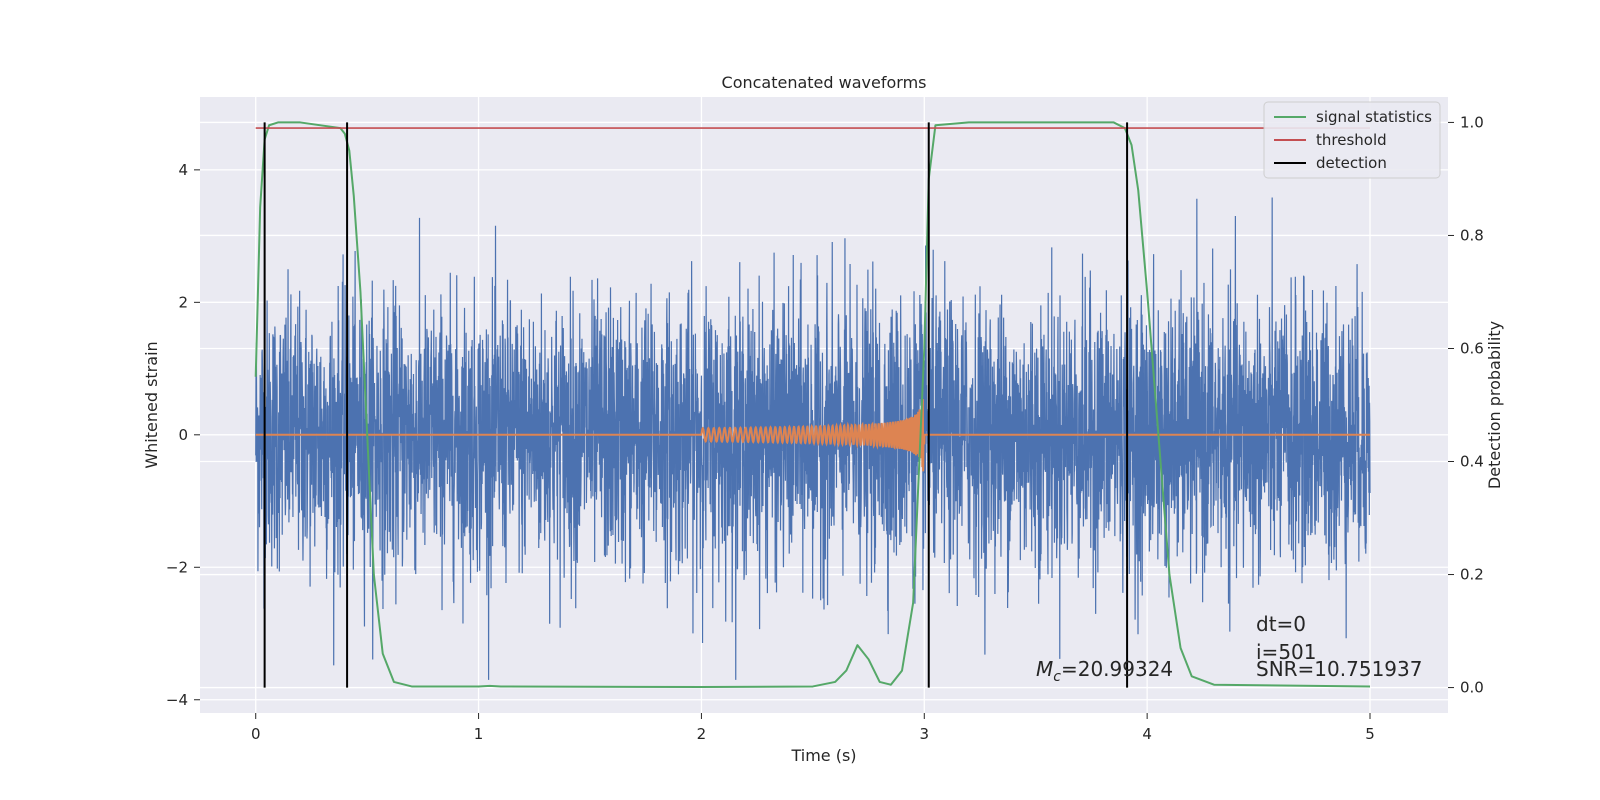 The image size is (1600, 800). I want to click on annotation-dt: dt=0, so click(1281, 624).